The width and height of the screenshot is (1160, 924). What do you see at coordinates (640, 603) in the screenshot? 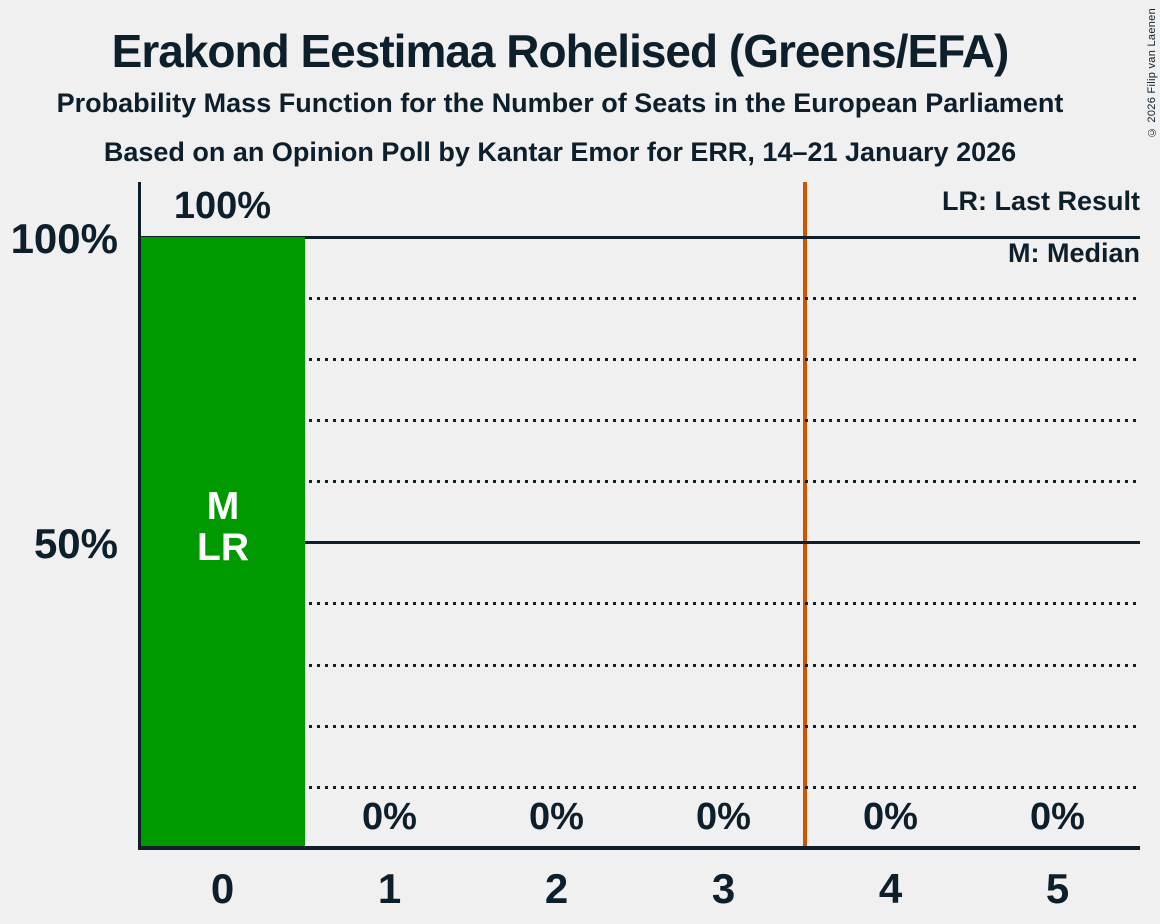
I see `gridline-40pct` at bounding box center [640, 603].